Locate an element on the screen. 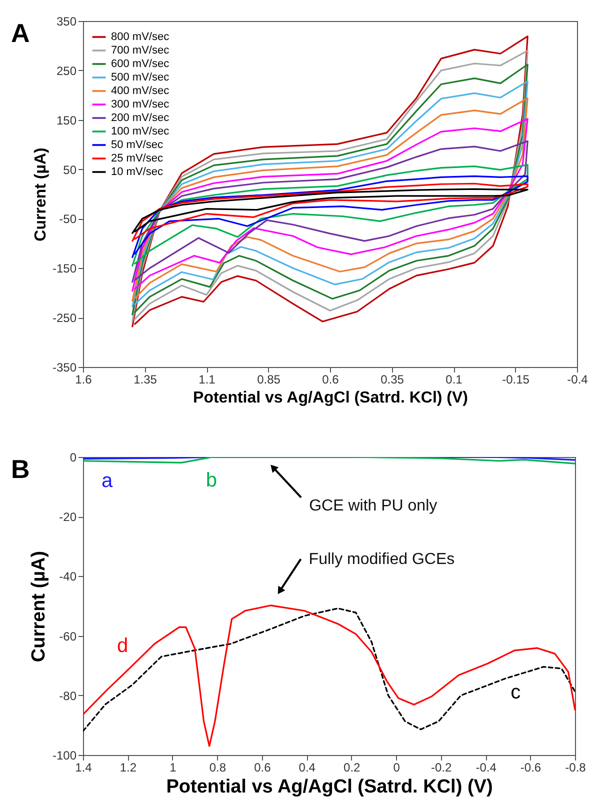 Image resolution: width=608 pixels, height=811 pixels. x-tick-label: 0 is located at coordinates (396, 767).